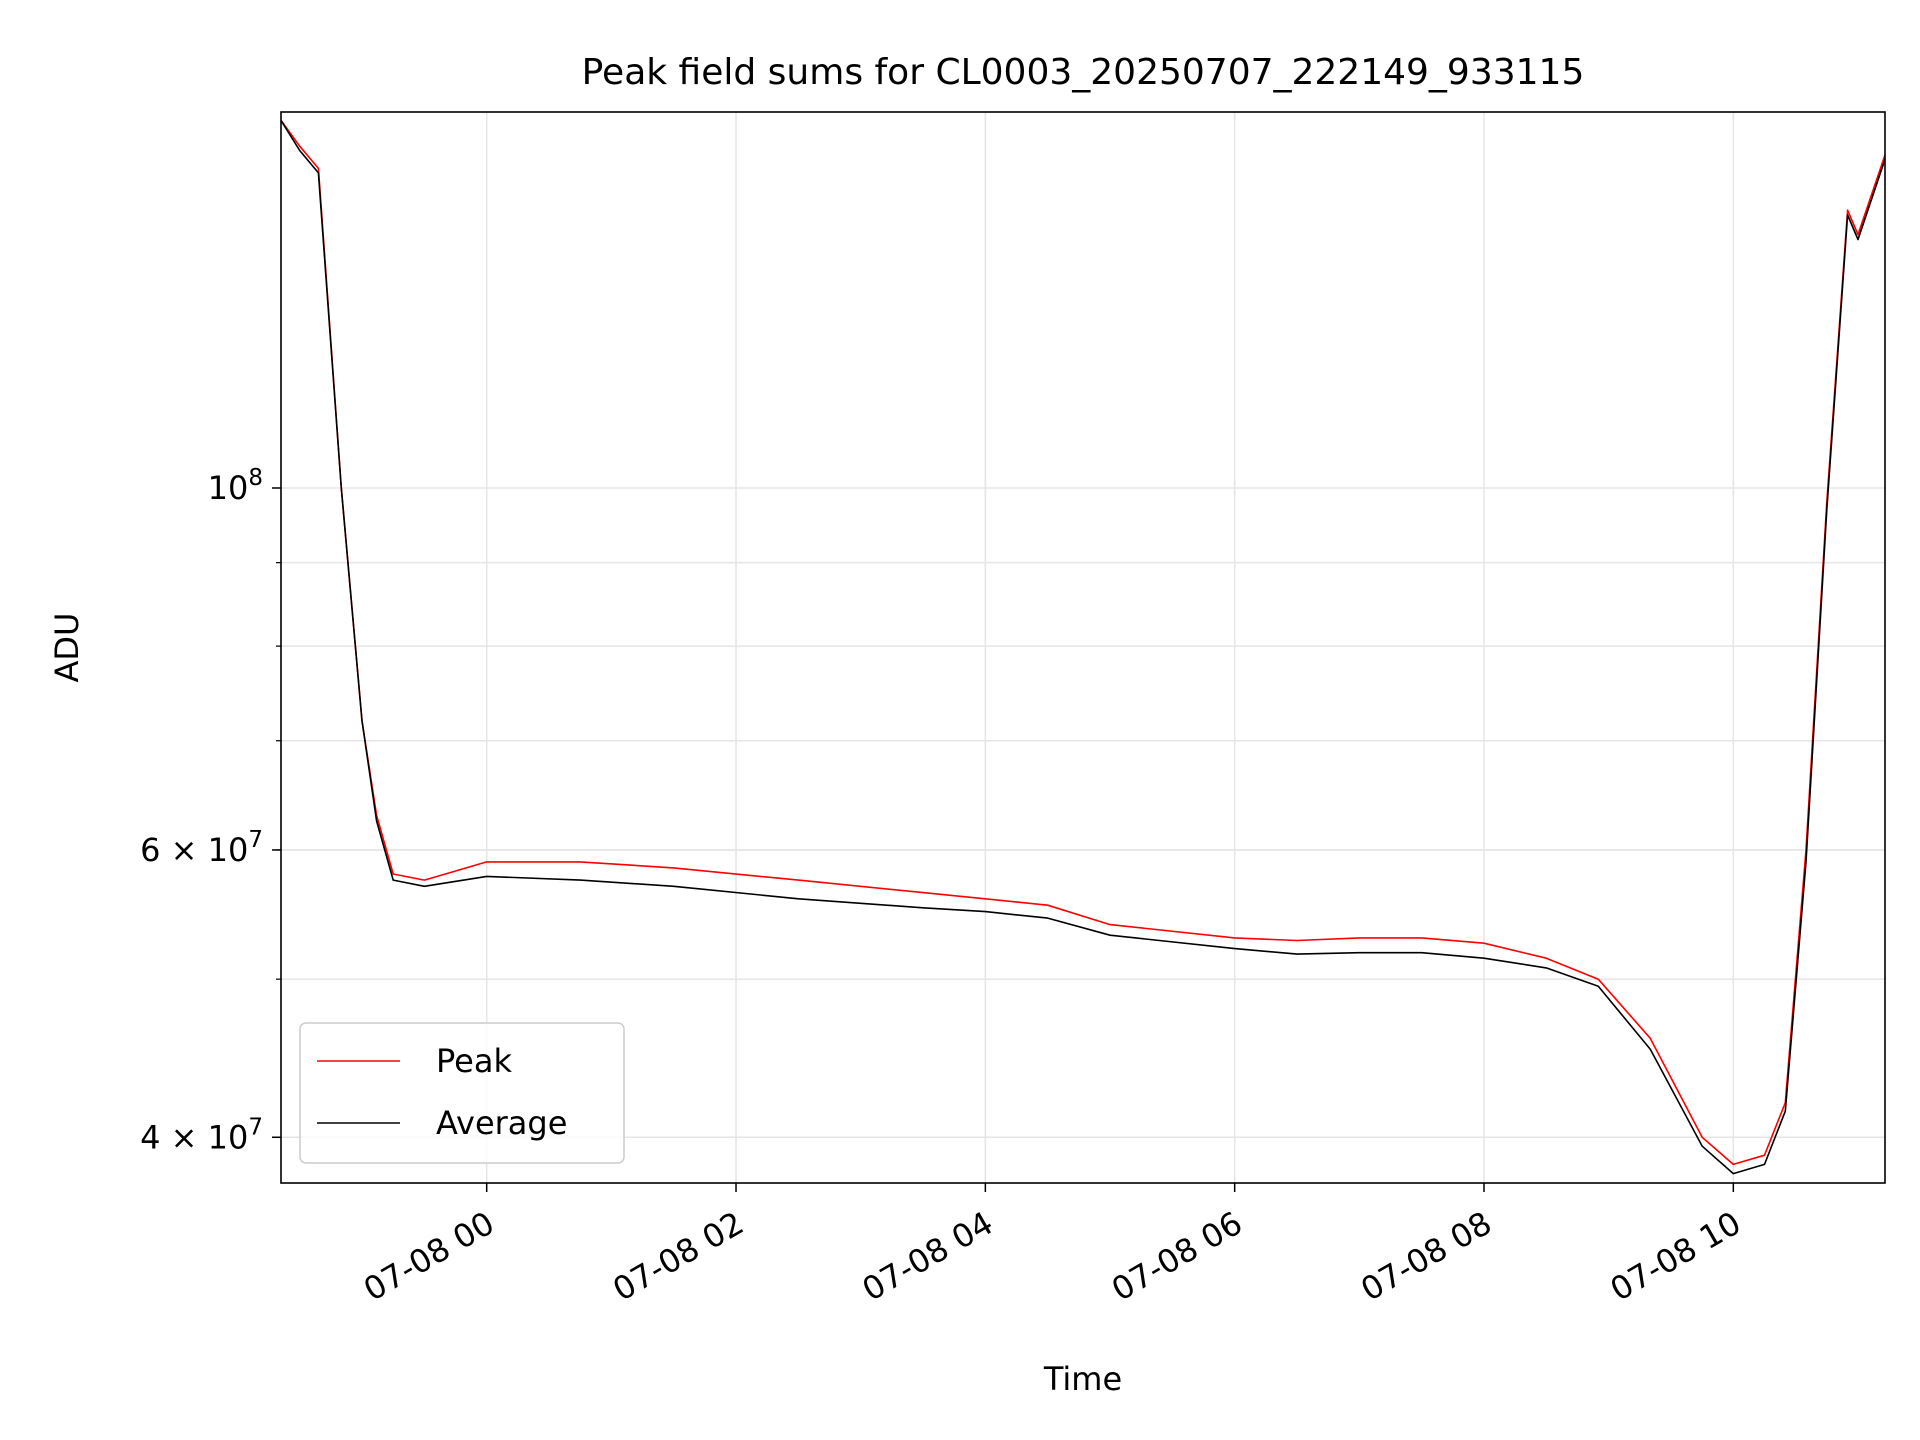  I want to click on legend-label-peak: Peak, so click(474, 1061).